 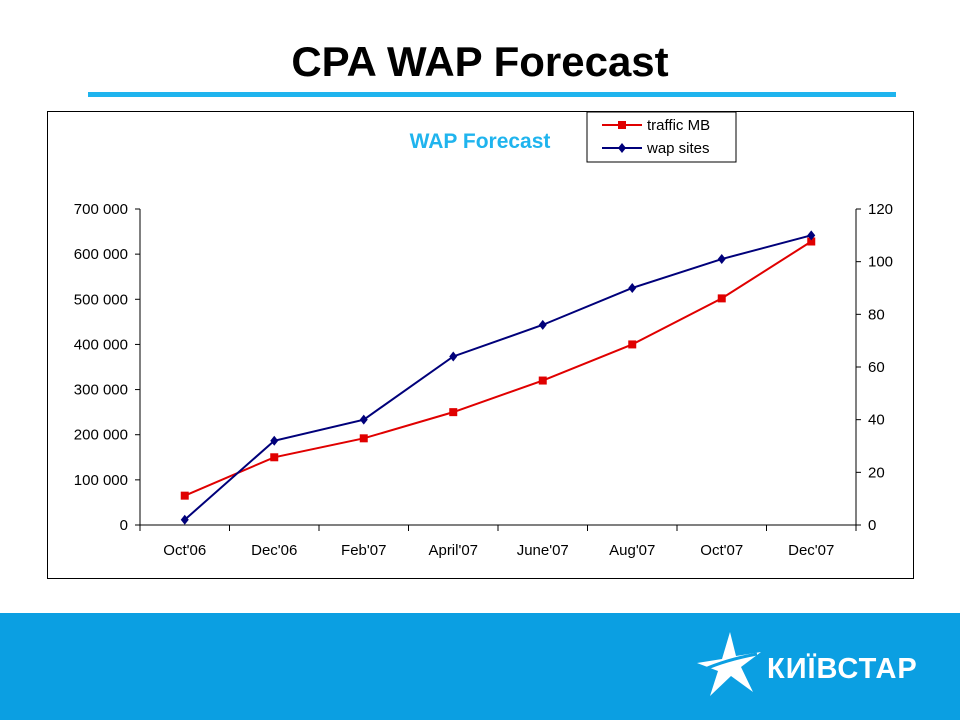 I want to click on x-tick-label: June'07, so click(x=543, y=550).